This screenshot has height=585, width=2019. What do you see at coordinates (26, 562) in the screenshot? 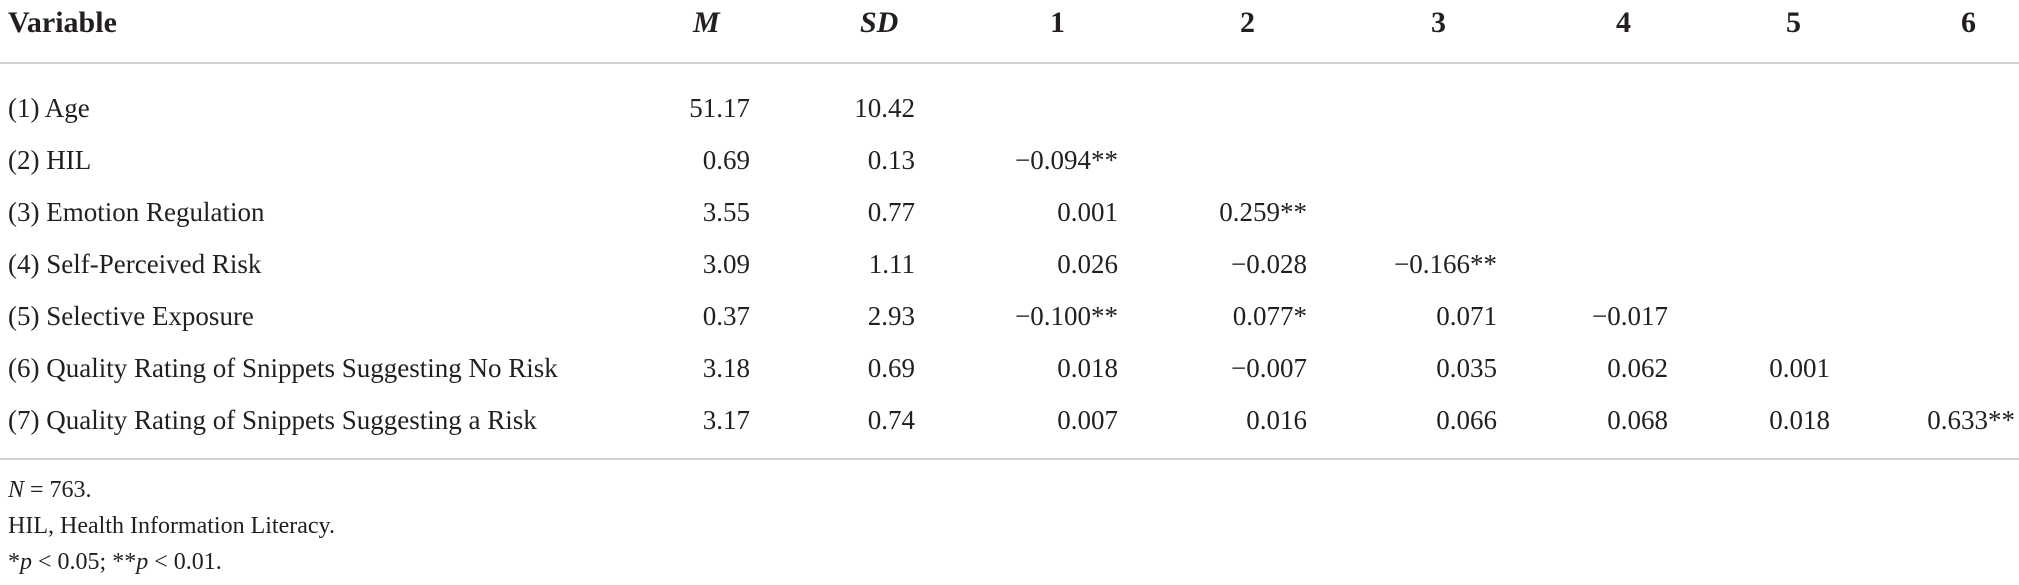
I see `note-p1: p` at bounding box center [26, 562].